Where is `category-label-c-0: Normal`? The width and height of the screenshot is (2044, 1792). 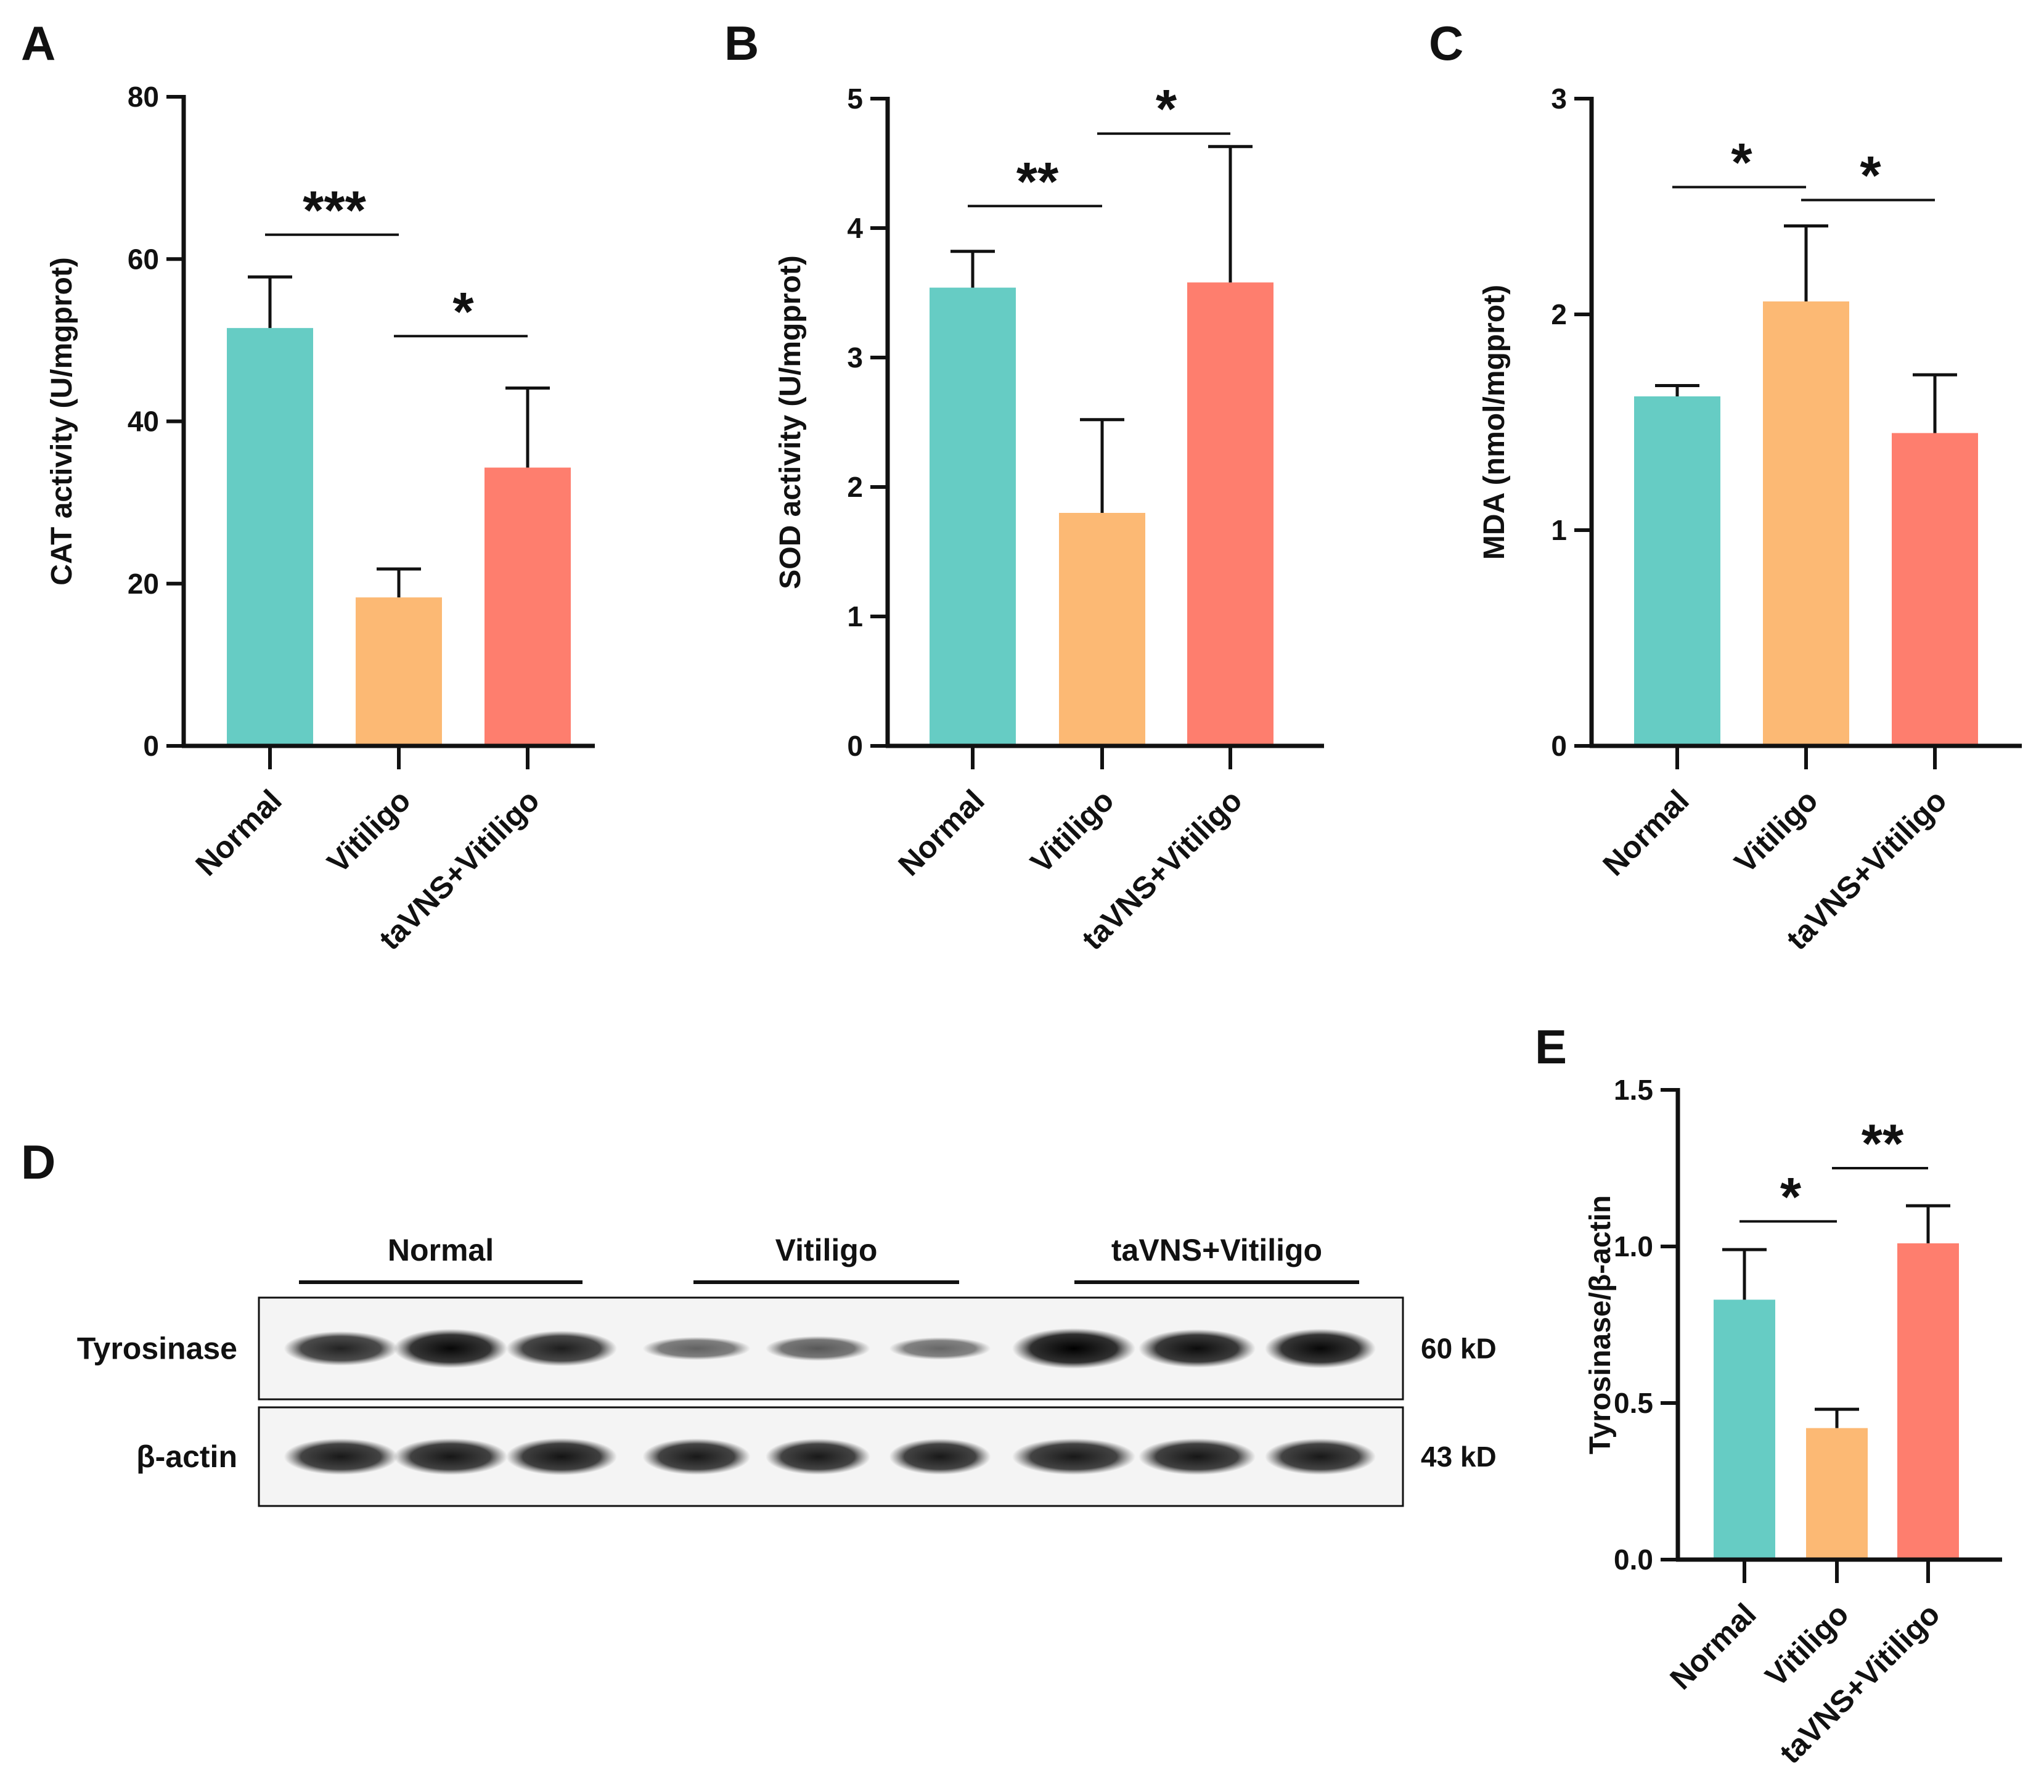
category-label-c-0: Normal is located at coordinates (1646, 833).